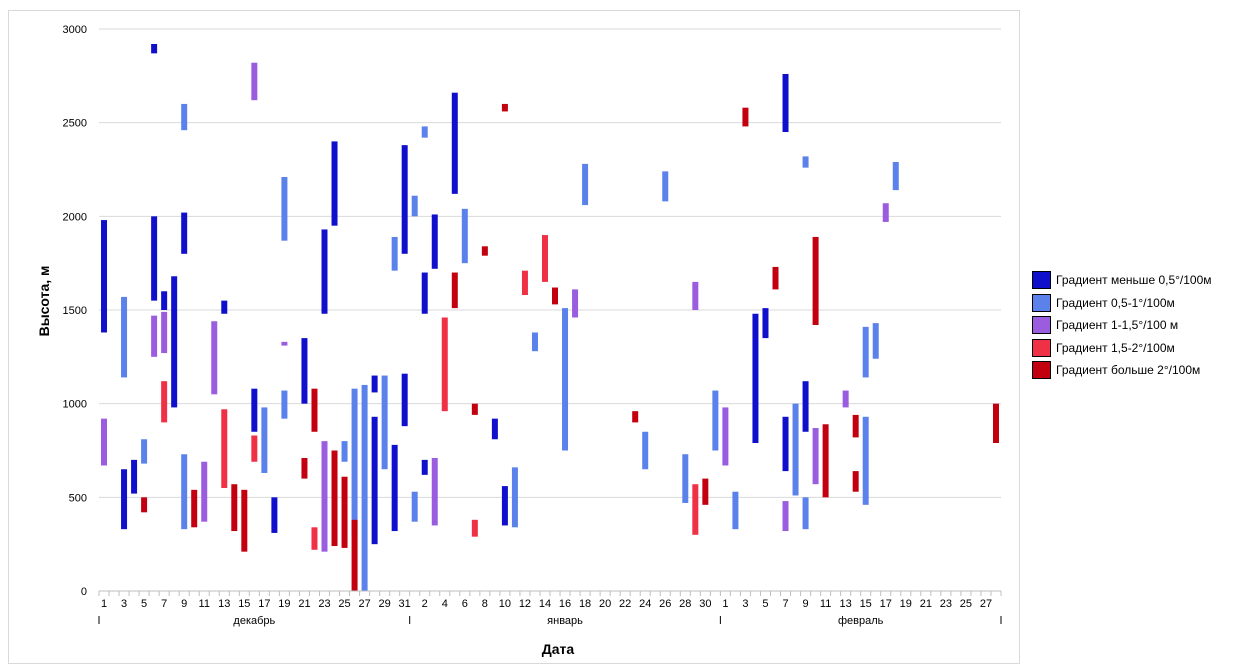 This screenshot has width=1248, height=668. I want to click on x-tick-label: 9, so click(184, 604).